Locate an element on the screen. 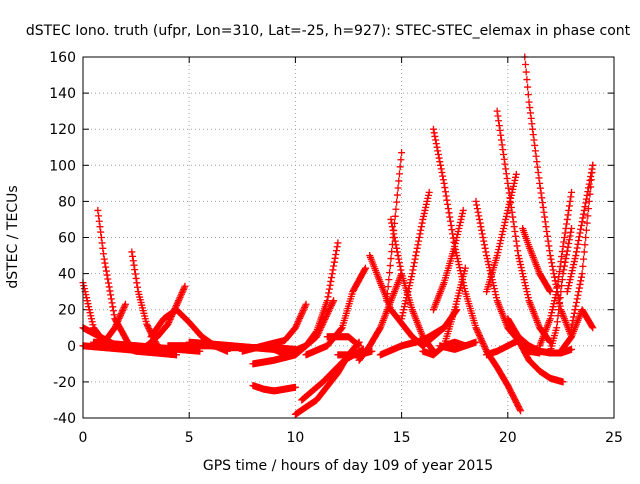 The image size is (640, 484). y-tick-label: 80 is located at coordinates (67, 202).